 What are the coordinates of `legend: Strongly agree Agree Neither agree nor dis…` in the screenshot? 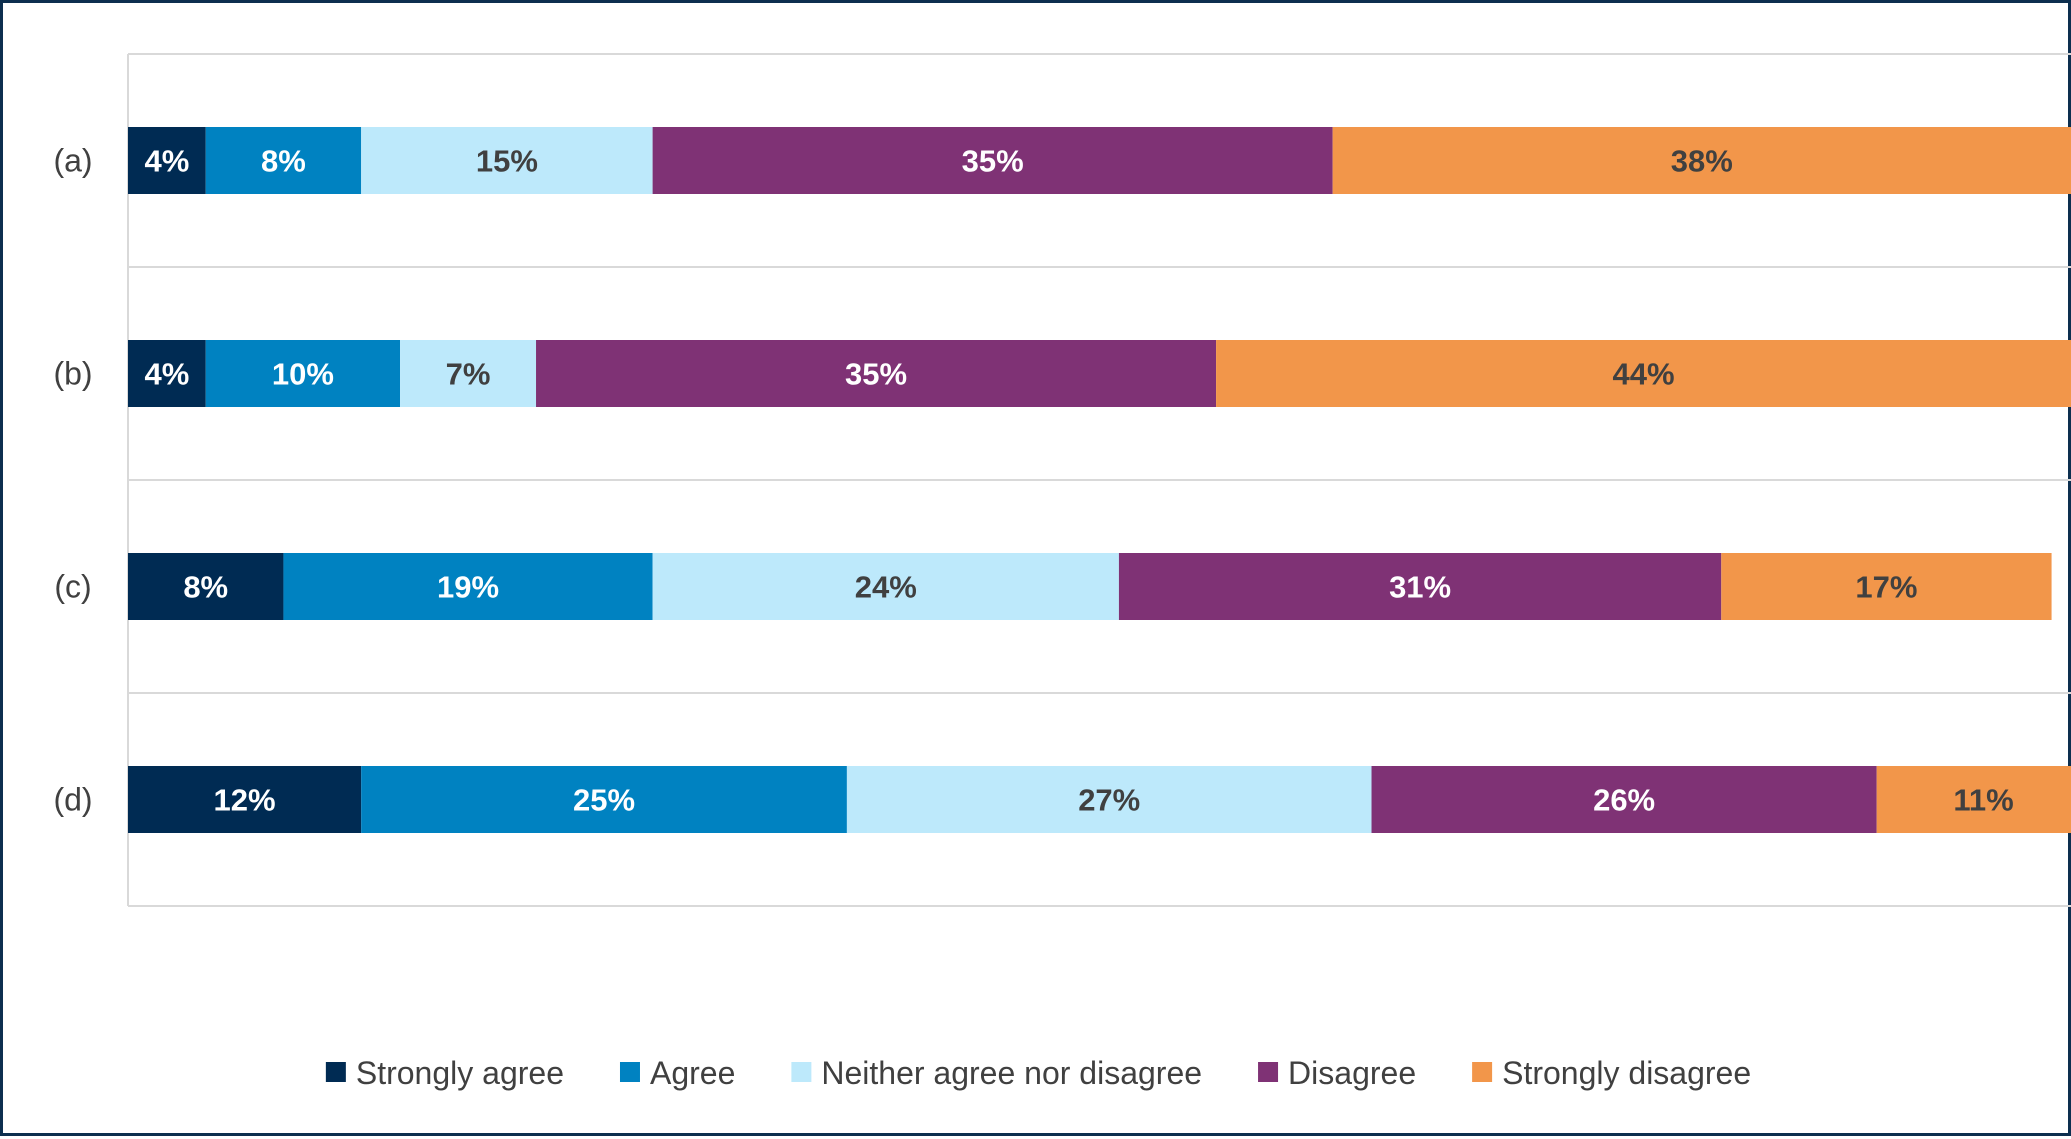 It's located at (1038, 1073).